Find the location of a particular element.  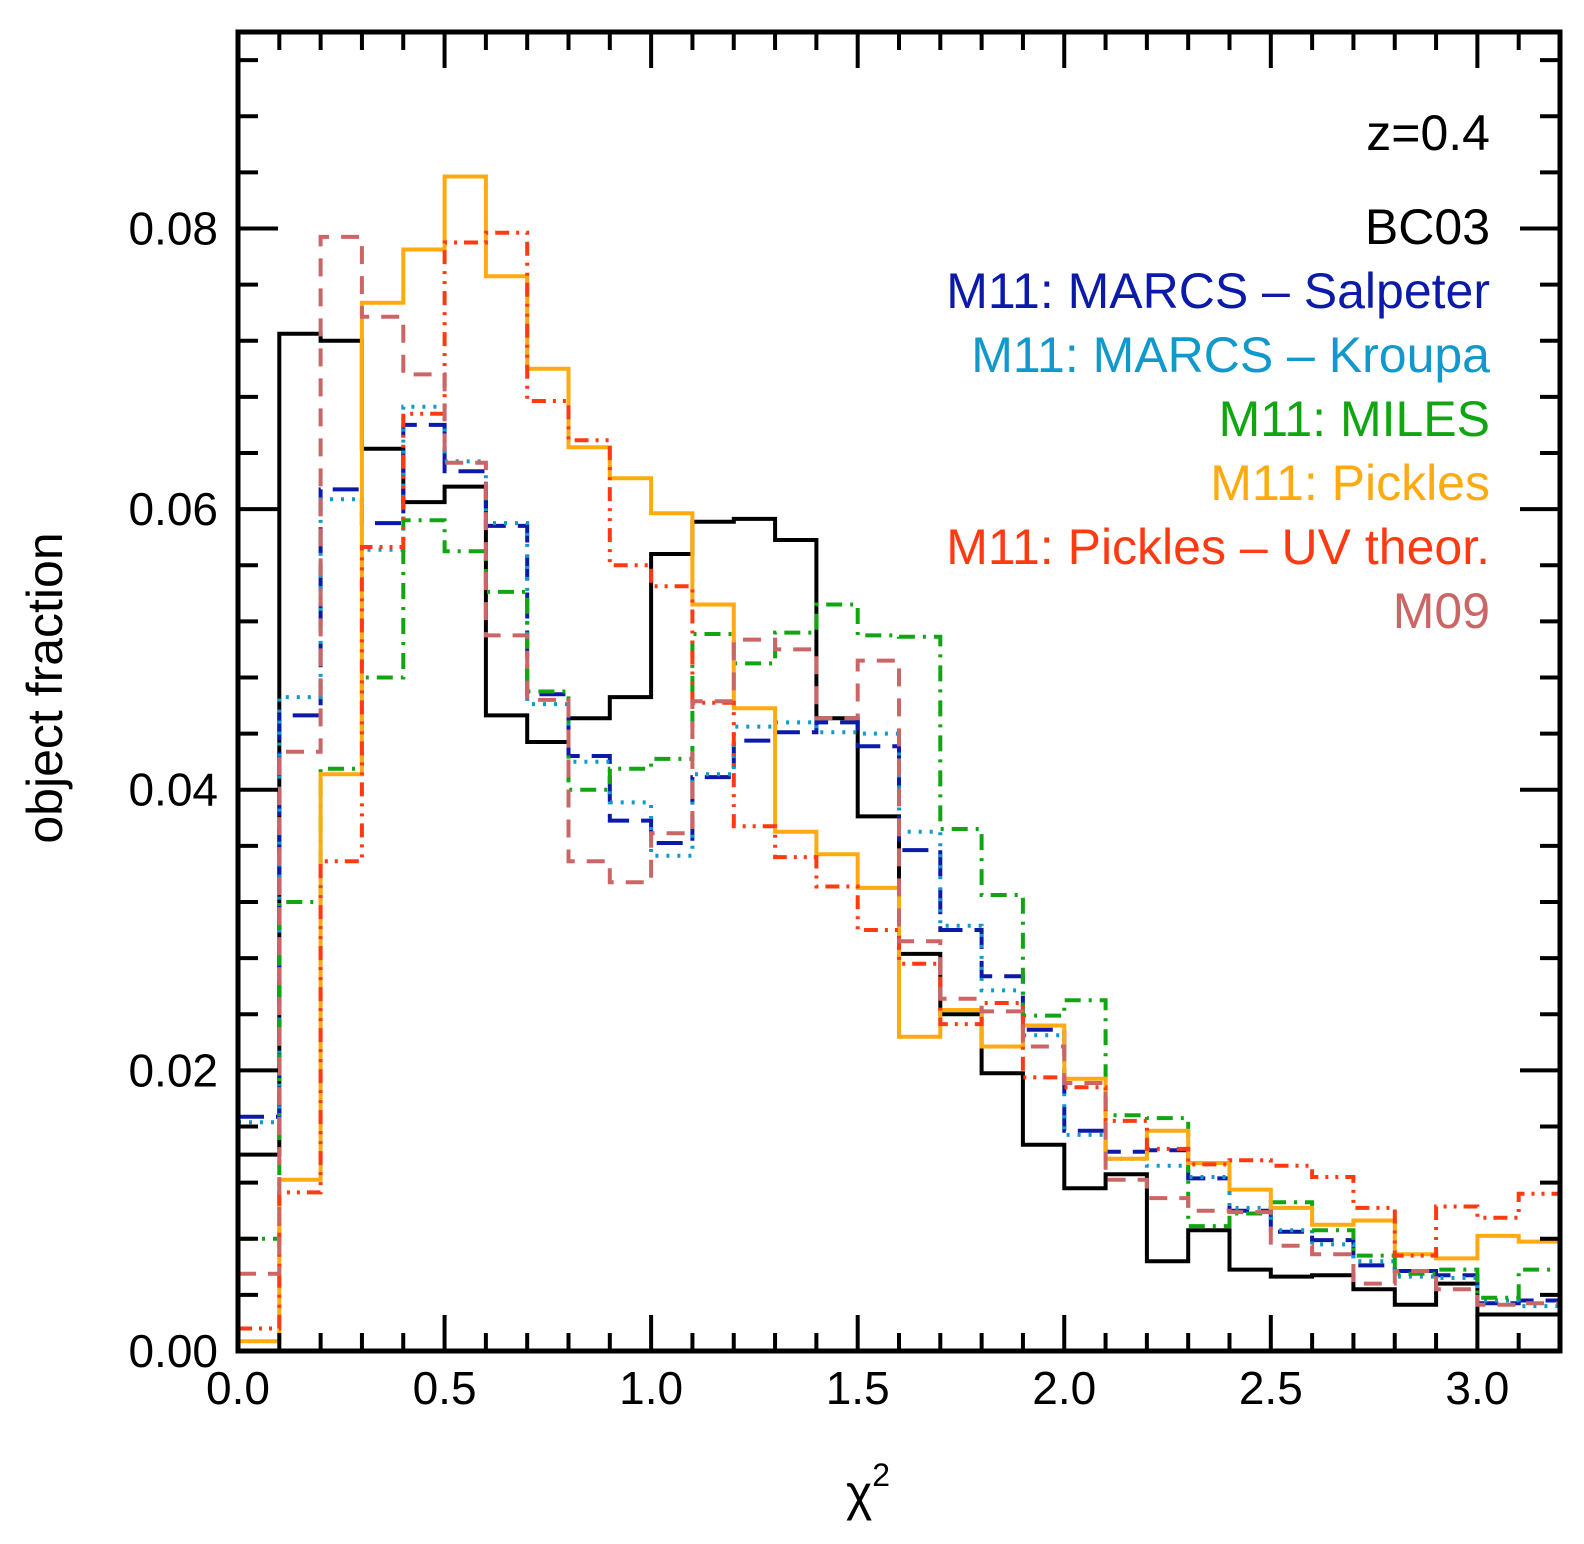

x-axis-symbol: χ is located at coordinates (859, 1493).